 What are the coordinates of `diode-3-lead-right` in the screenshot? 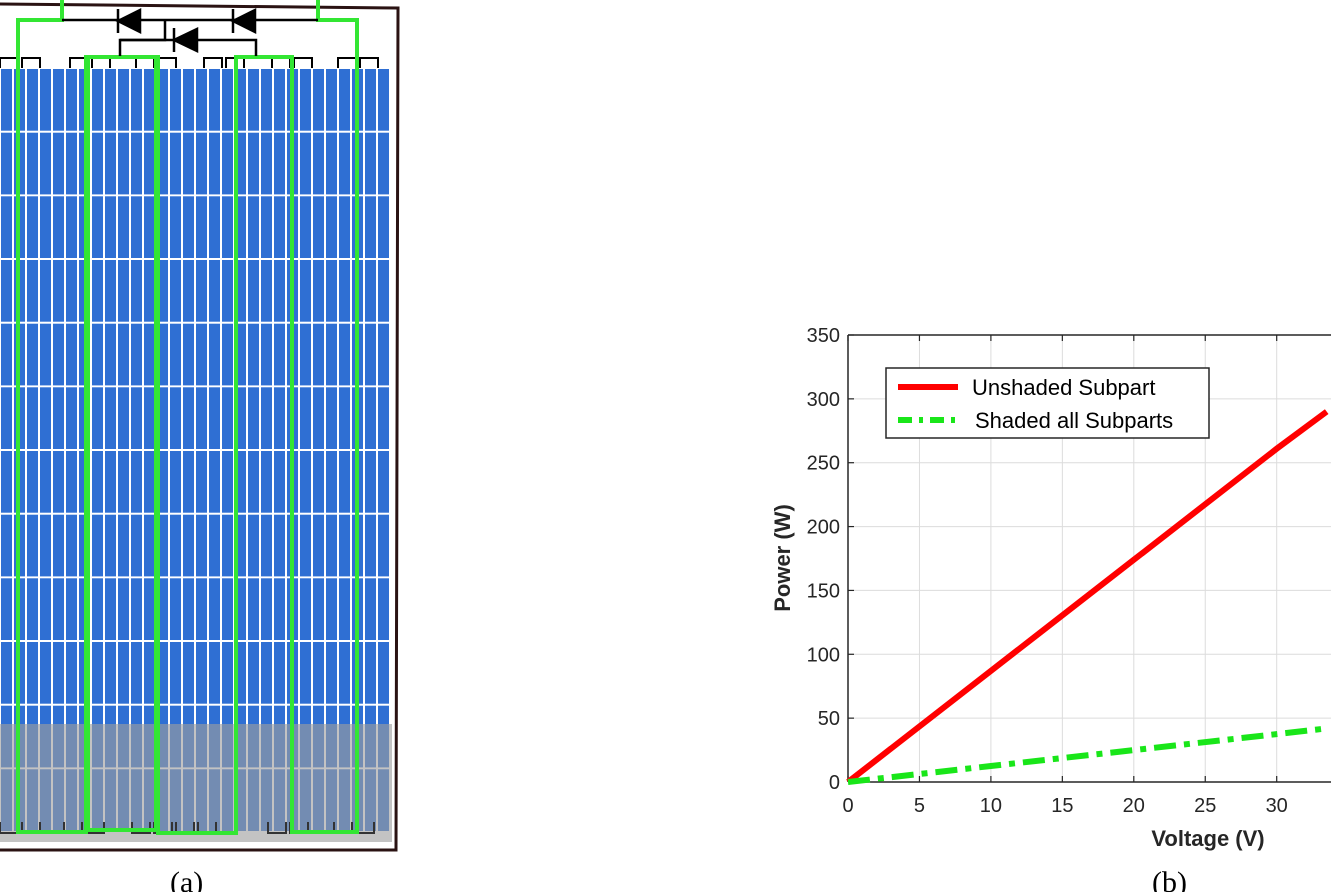 It's located at (227, 47).